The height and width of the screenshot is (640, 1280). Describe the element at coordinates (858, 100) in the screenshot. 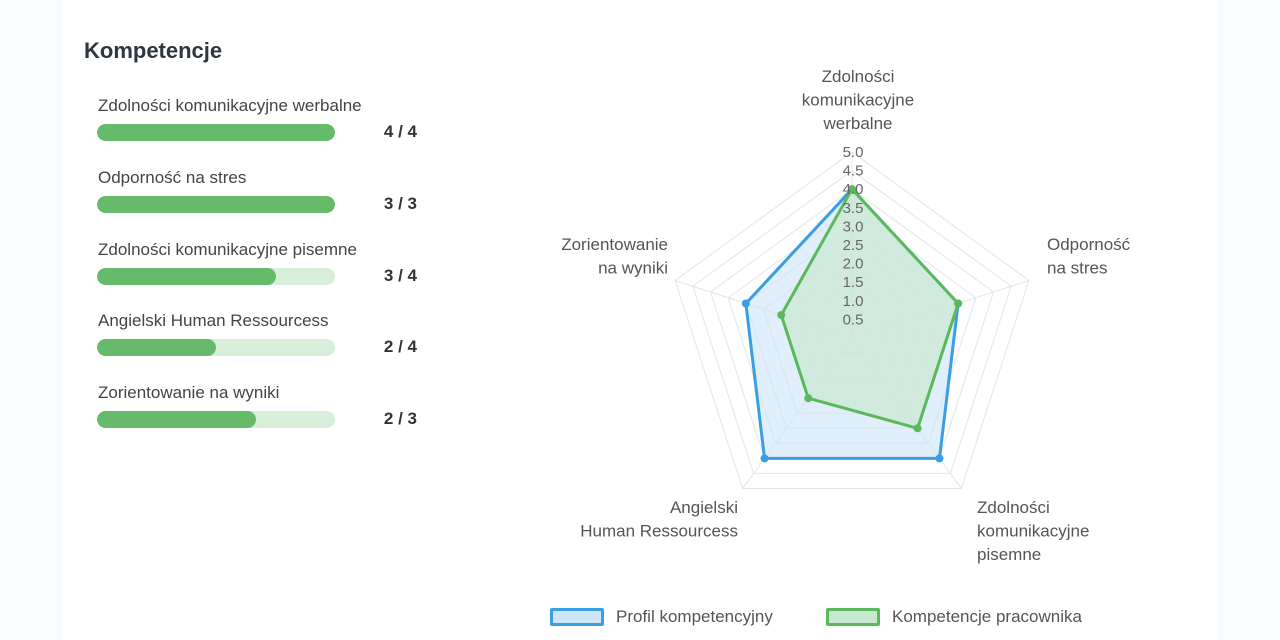

I see `axis-label: Zdolności komunikacyjne werbalne` at that location.